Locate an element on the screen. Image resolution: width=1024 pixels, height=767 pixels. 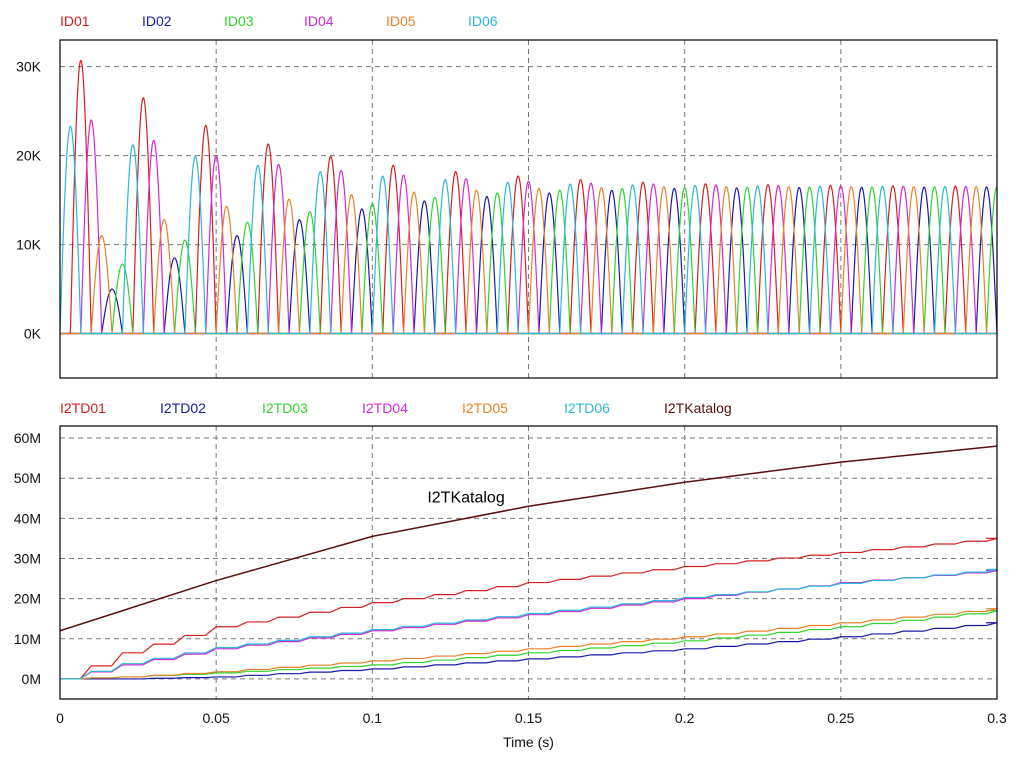
y-tick-label: 20K is located at coordinates (29, 156).